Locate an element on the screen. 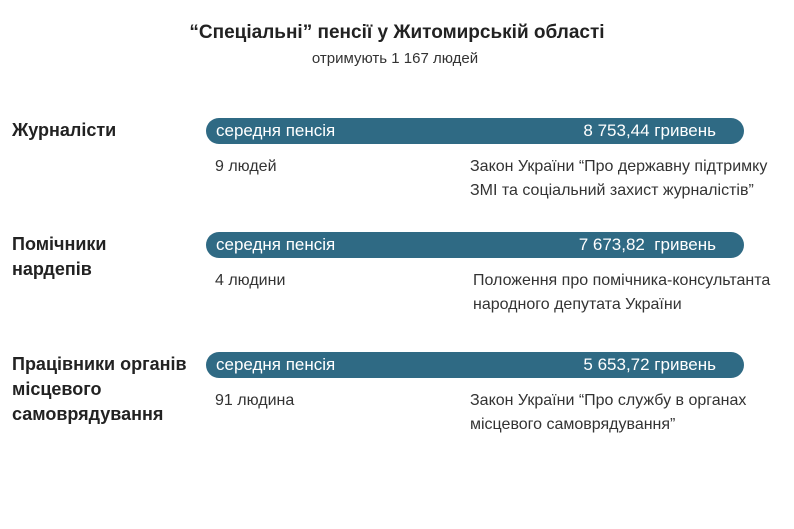 The height and width of the screenshot is (529, 794). people-count: 4 людини is located at coordinates (250, 280).